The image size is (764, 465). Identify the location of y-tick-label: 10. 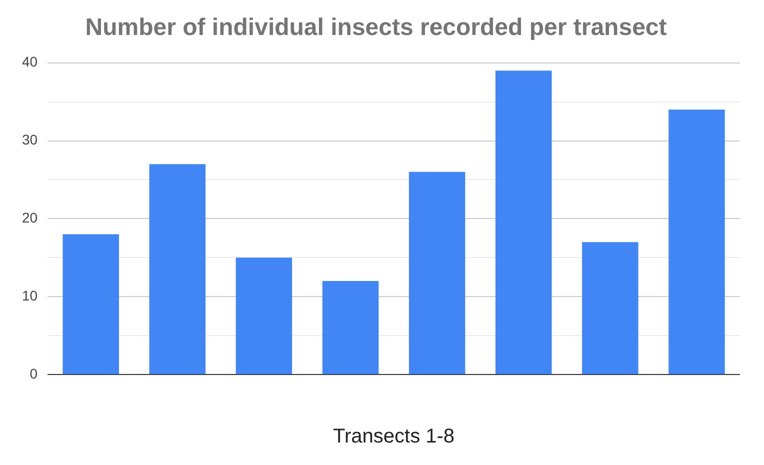
(30, 296).